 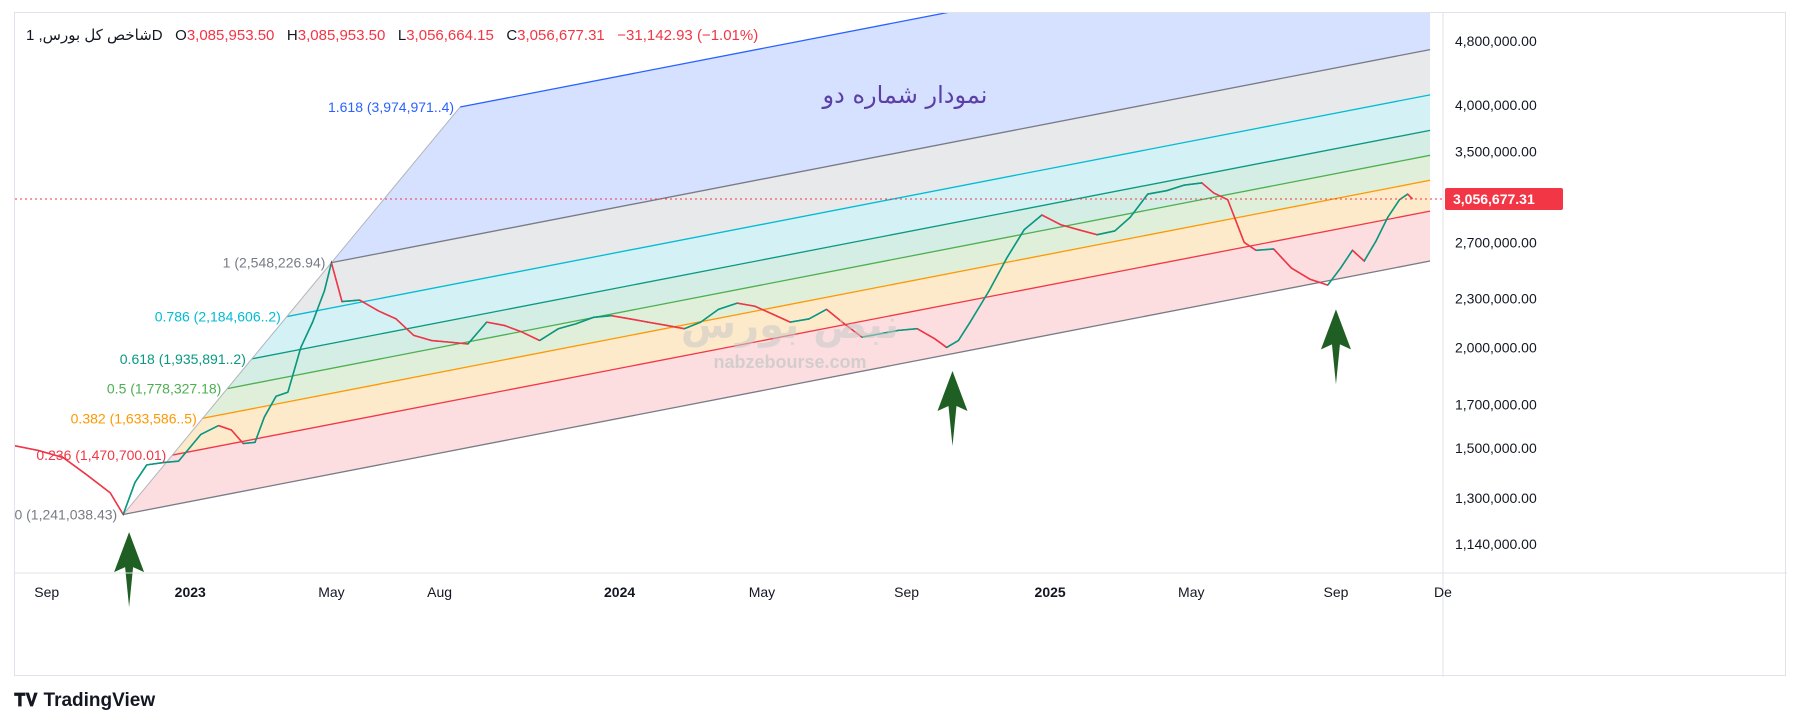 What do you see at coordinates (1504, 198) in the screenshot?
I see `last-price-tag` at bounding box center [1504, 198].